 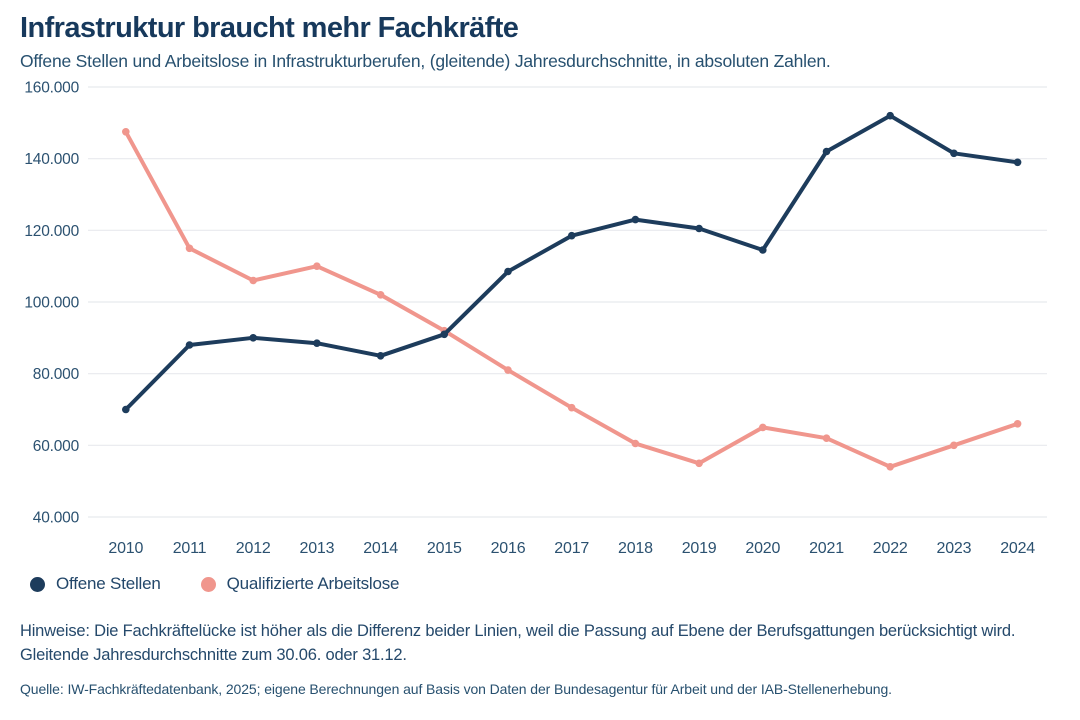 What do you see at coordinates (51, 88) in the screenshot?
I see `y-tick-label: 160.000` at bounding box center [51, 88].